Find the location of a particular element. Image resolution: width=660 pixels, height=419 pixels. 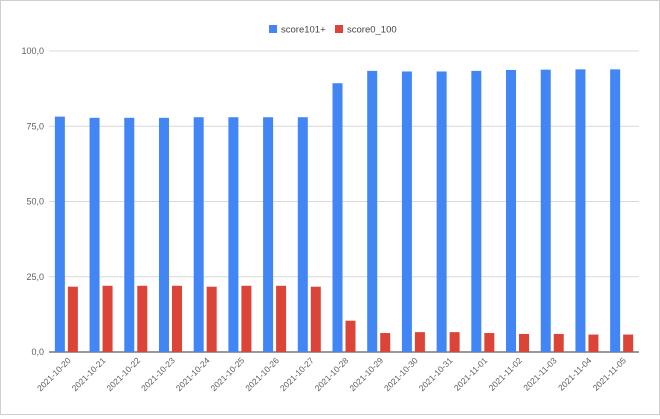

bar-score101+-2021-10-27 is located at coordinates (302, 234).